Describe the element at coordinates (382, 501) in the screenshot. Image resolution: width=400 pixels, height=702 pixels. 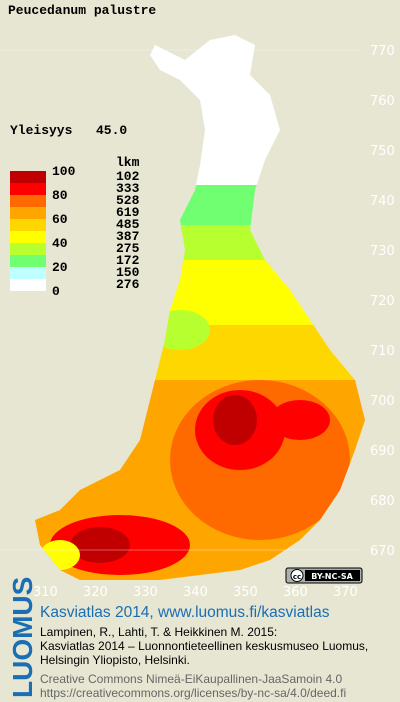
I see `northing-label: 680` at that location.